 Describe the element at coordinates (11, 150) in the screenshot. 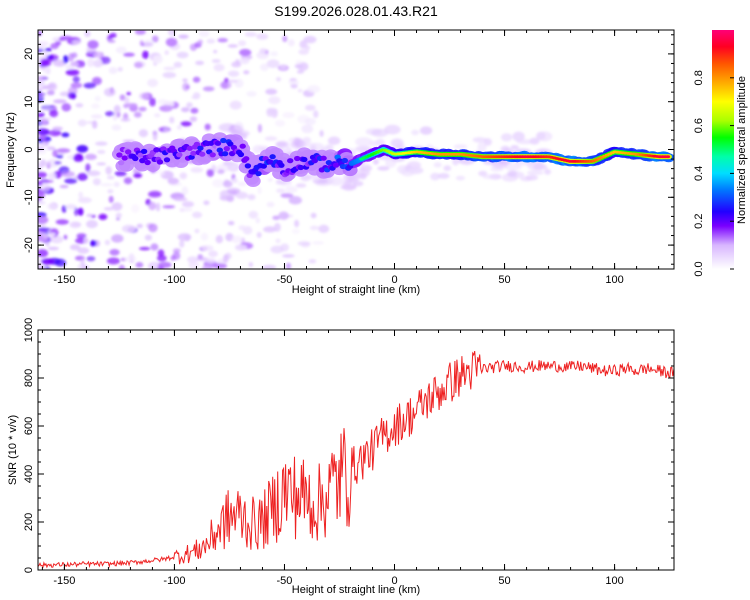

I see `spectrogram-y-label: Frequency (Hz)` at that location.